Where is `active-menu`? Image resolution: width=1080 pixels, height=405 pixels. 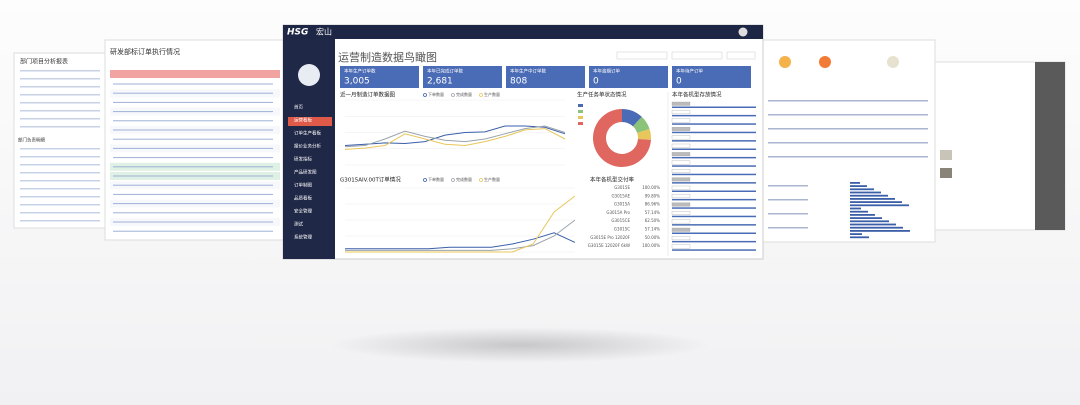 active-menu is located at coordinates (310, 121).